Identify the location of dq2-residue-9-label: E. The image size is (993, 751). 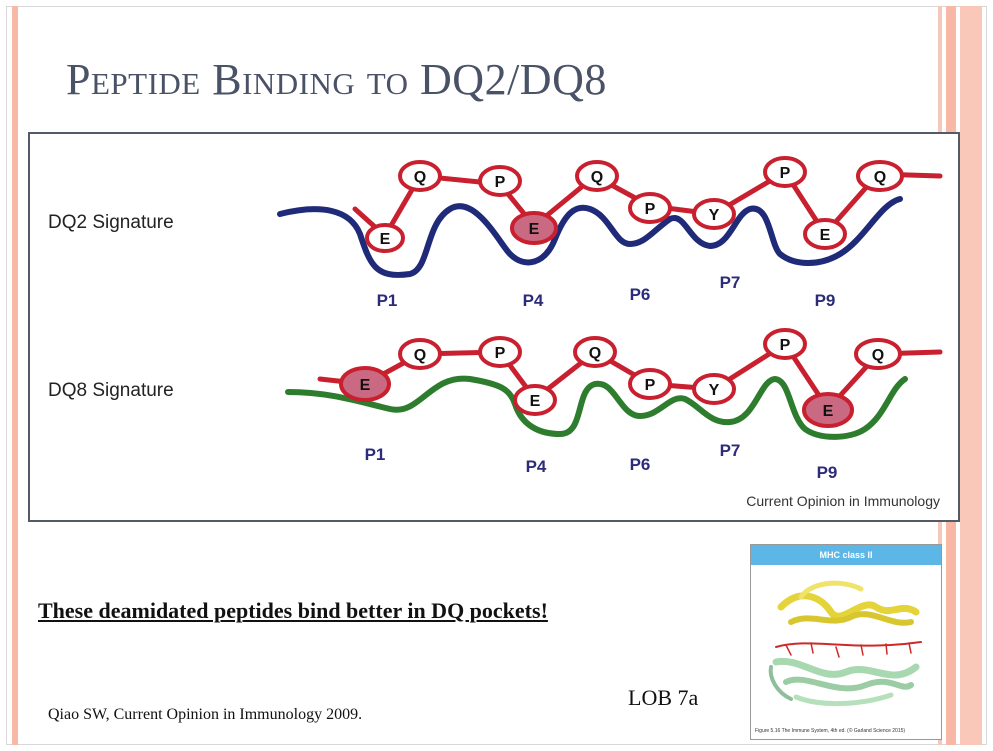
(825, 235).